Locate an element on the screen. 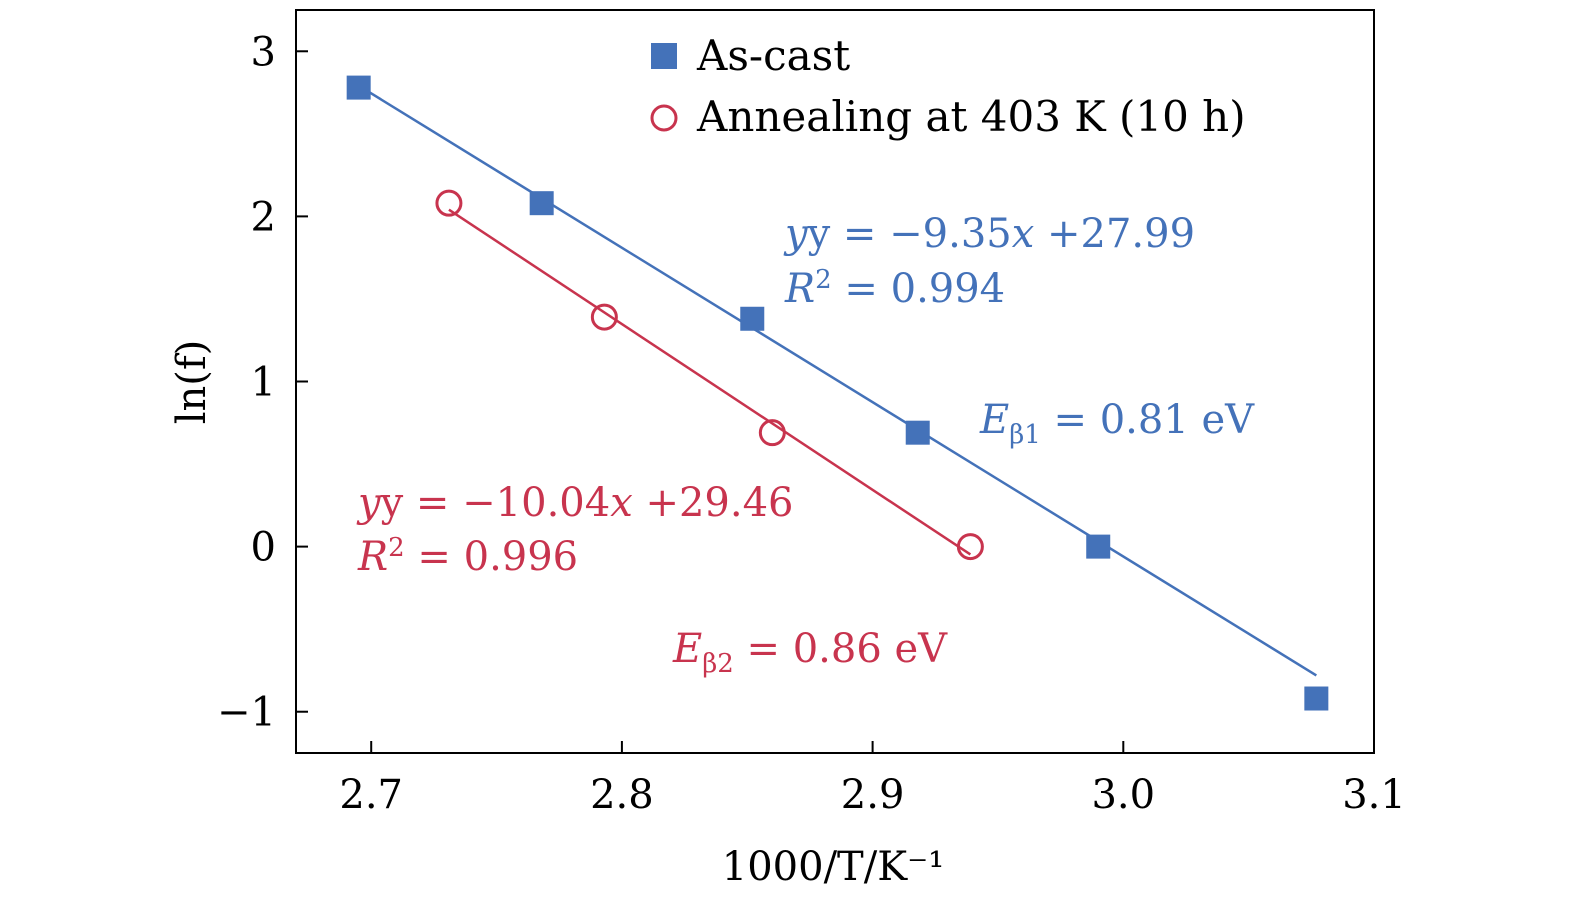 The height and width of the screenshot is (906, 1575). annealing-fit-equation: yy = −10.04x +29.46 is located at coordinates (575, 503).